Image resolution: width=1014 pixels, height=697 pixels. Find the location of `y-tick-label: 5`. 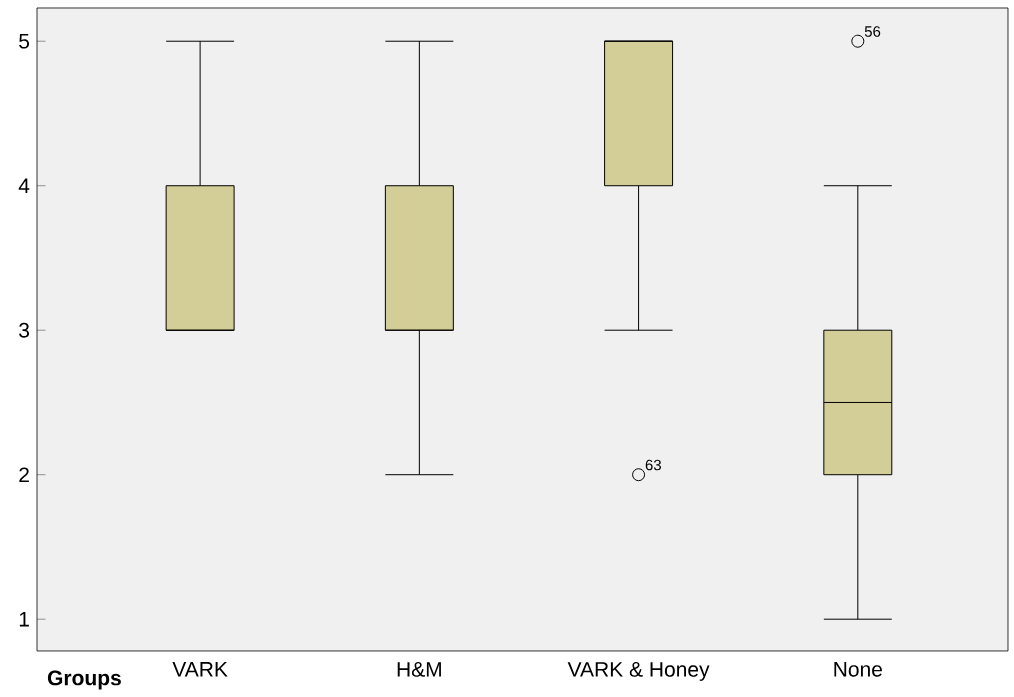

y-tick-label: 5 is located at coordinates (24, 41).